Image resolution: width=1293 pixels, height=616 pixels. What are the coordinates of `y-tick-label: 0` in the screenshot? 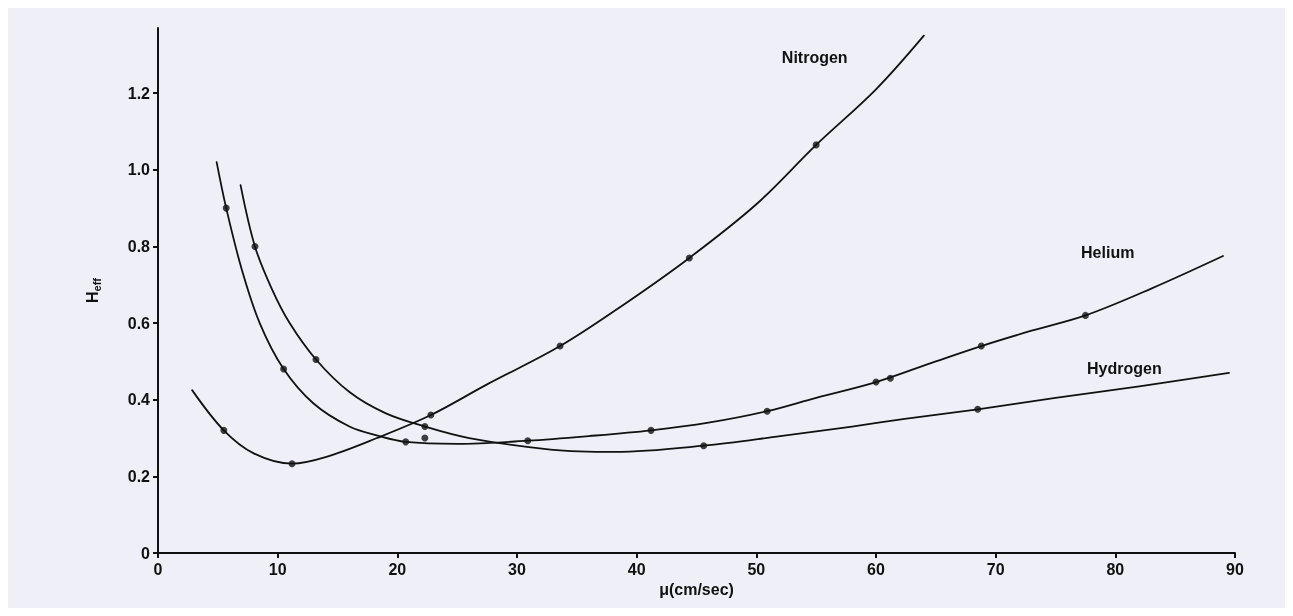 It's located at (146, 553).